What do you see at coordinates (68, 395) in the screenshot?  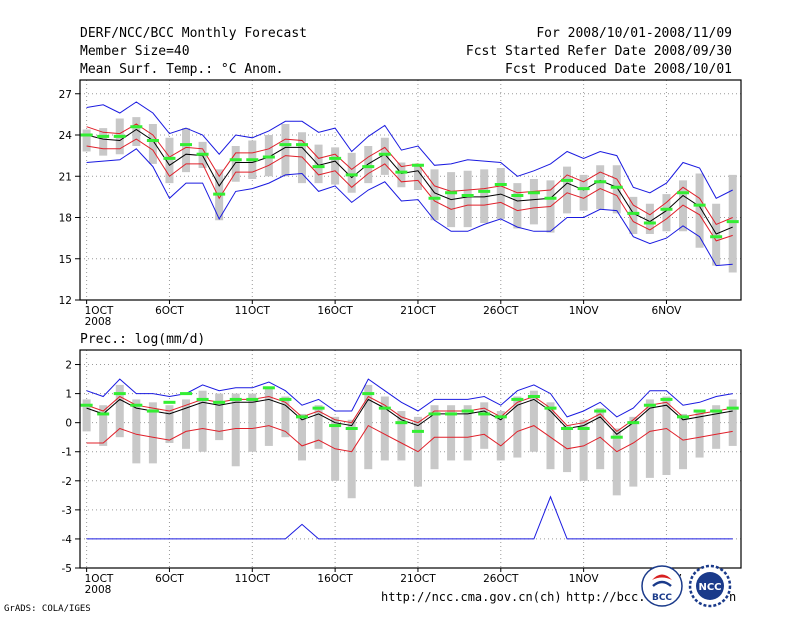 I see `prec-ytick-label: 1` at bounding box center [68, 395].